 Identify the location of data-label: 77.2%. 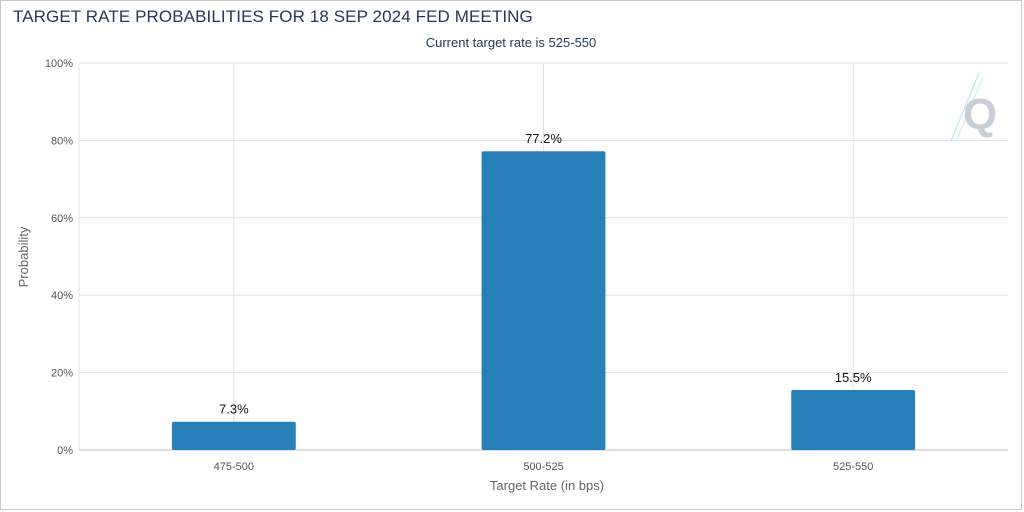
(543, 138).